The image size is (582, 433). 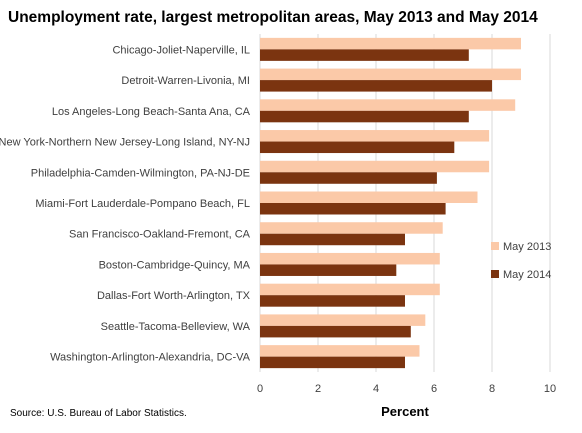 I want to click on category-label-8: Dallas-Fort Worth-Arlington, TX, so click(x=174, y=296).